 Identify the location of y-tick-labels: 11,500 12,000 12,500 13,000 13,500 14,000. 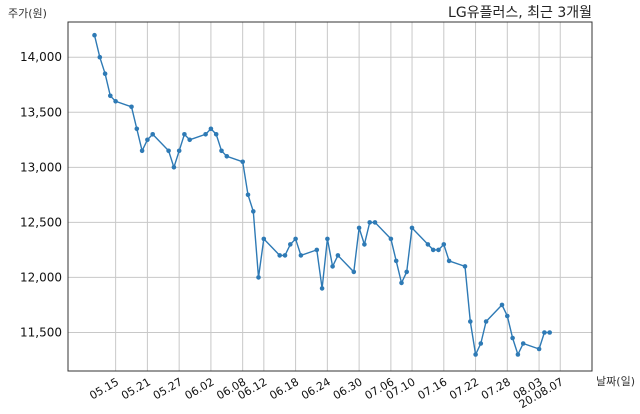
(41, 194).